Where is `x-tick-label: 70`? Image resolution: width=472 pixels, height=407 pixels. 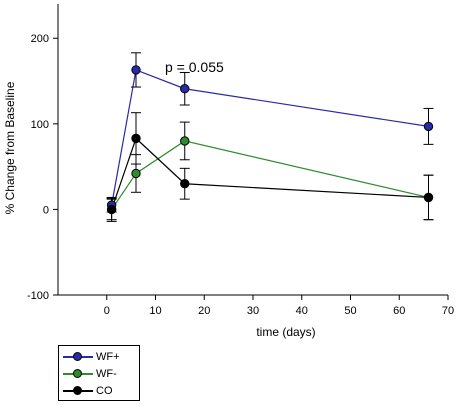 x-tick-label: 70 is located at coordinates (448, 311).